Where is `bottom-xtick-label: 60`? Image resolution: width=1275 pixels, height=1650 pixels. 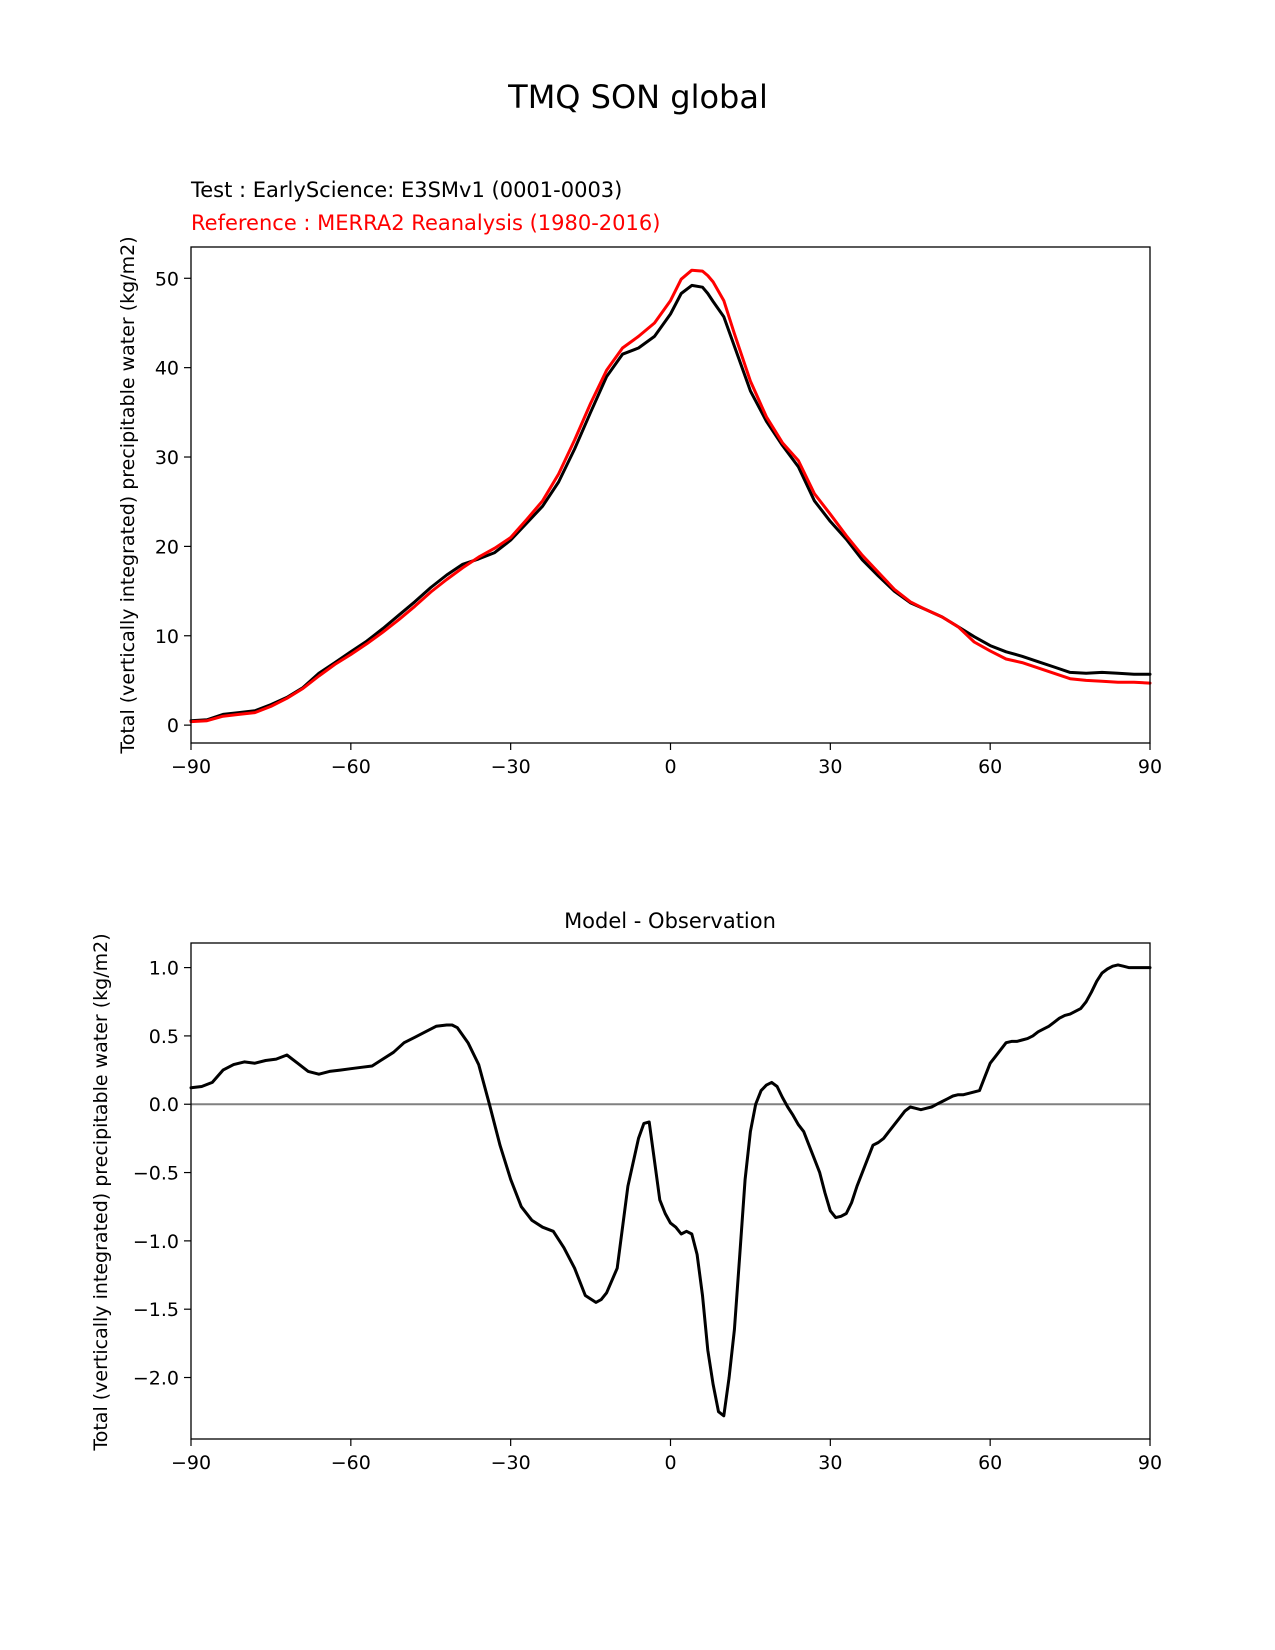 bottom-xtick-label: 60 is located at coordinates (990, 1463).